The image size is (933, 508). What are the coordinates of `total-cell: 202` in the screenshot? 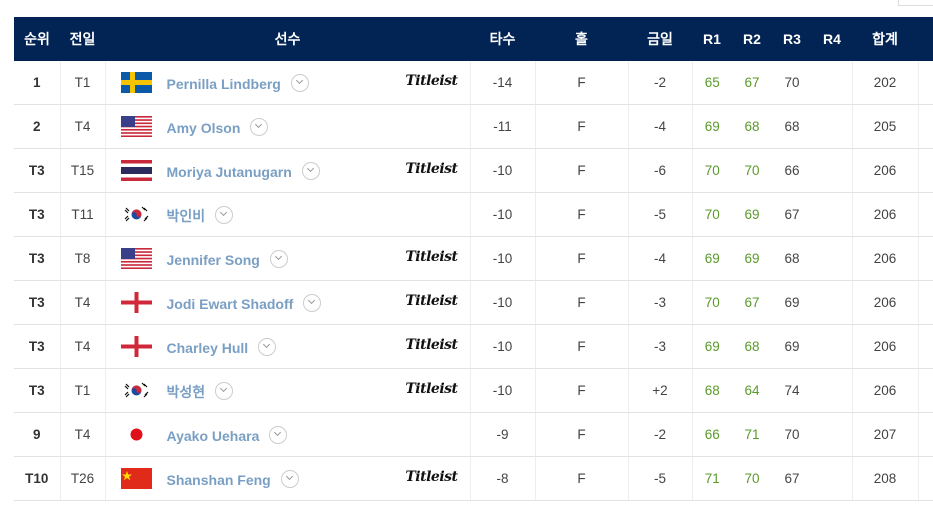 It's located at (885, 83).